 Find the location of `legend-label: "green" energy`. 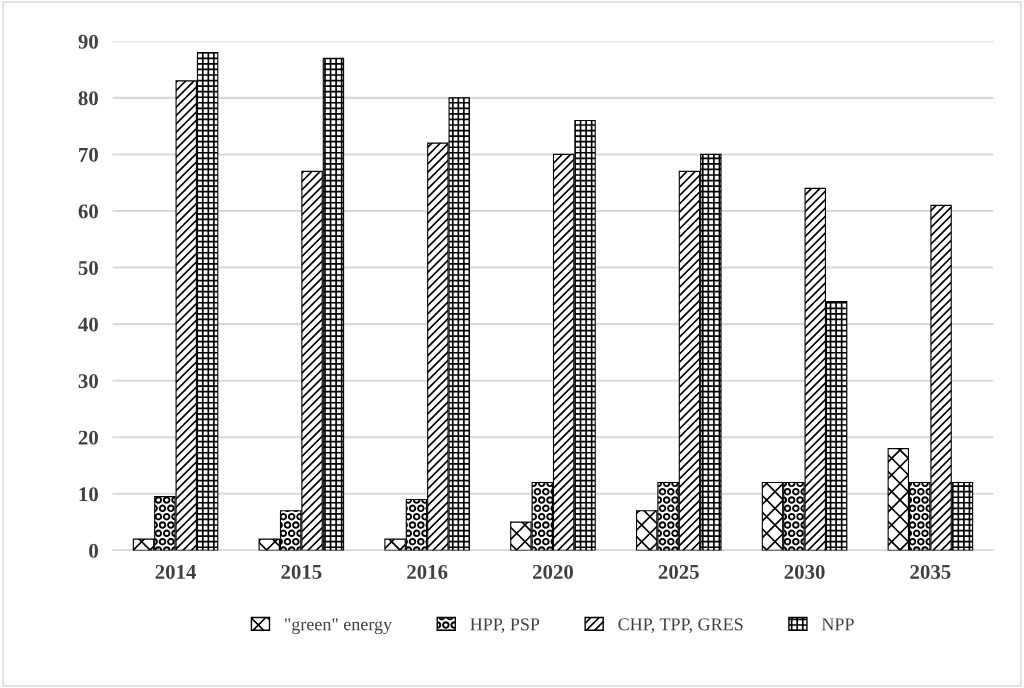

legend-label: "green" energy is located at coordinates (339, 626).